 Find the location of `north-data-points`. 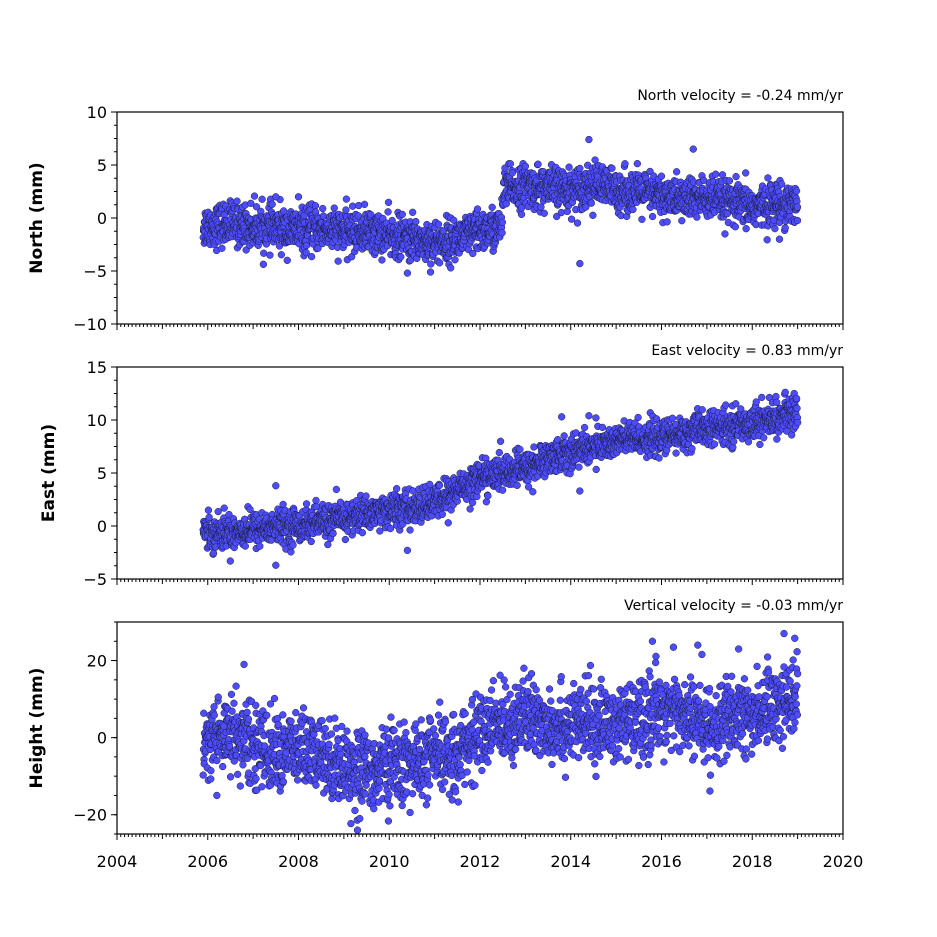

north-data-points is located at coordinates (500, 206).